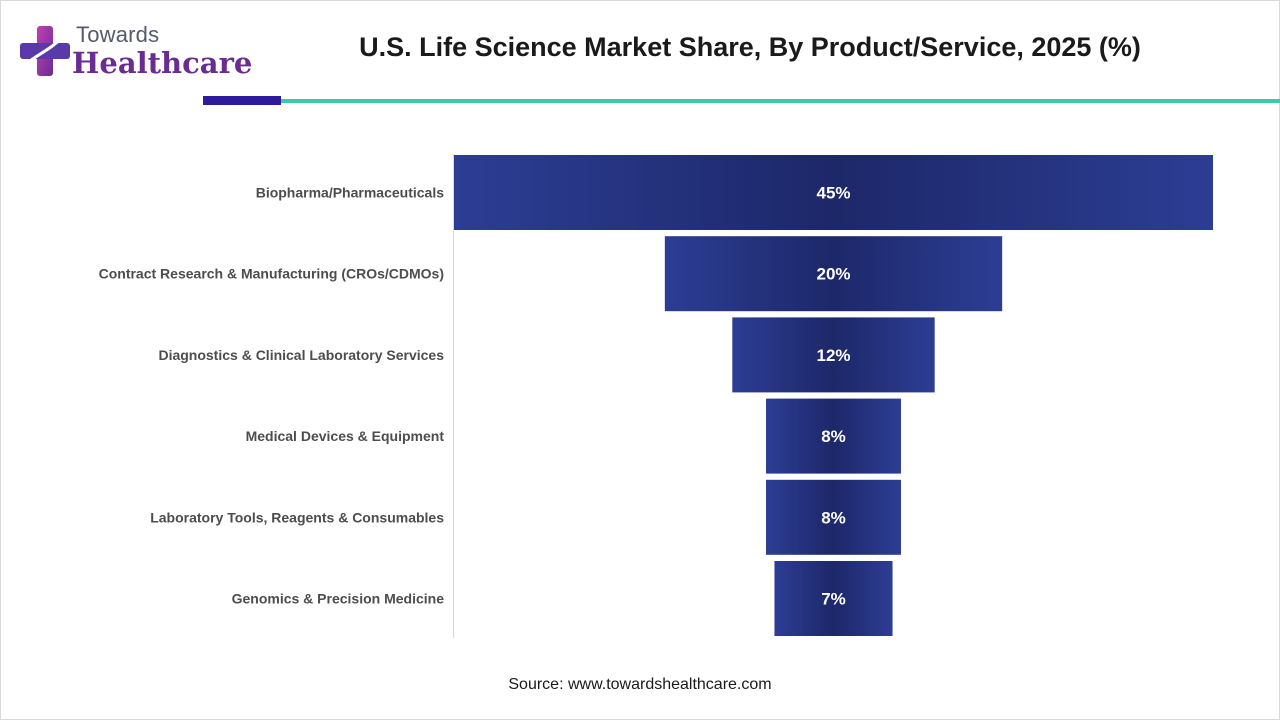  I want to click on title-rule-accent, so click(242, 100).